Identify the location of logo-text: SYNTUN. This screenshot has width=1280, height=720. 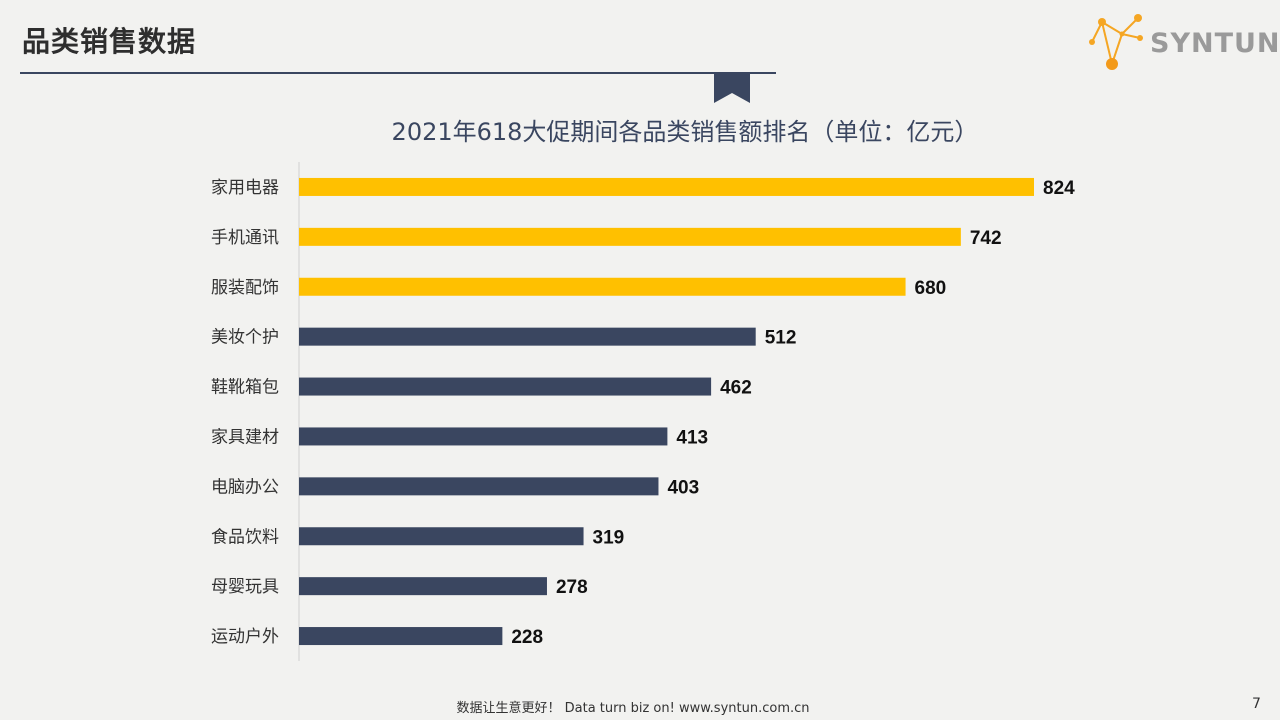
(1215, 43).